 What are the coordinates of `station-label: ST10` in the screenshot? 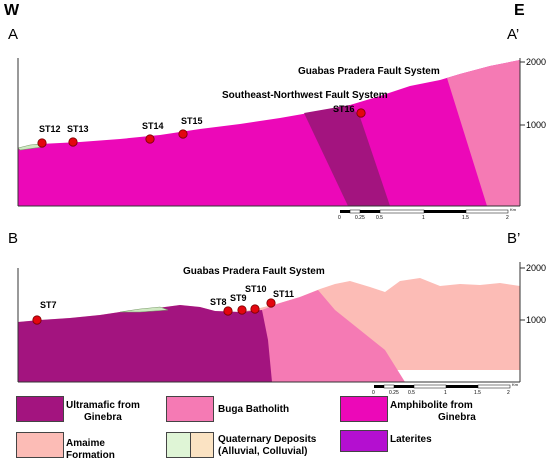 It's located at (256, 289).